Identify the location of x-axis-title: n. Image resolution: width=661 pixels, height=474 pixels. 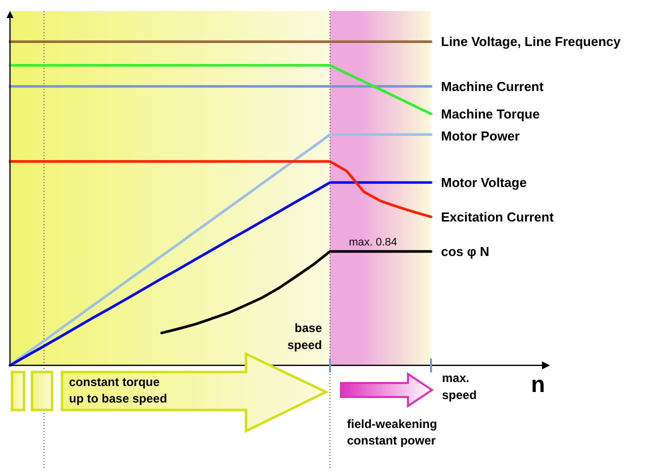
(538, 384).